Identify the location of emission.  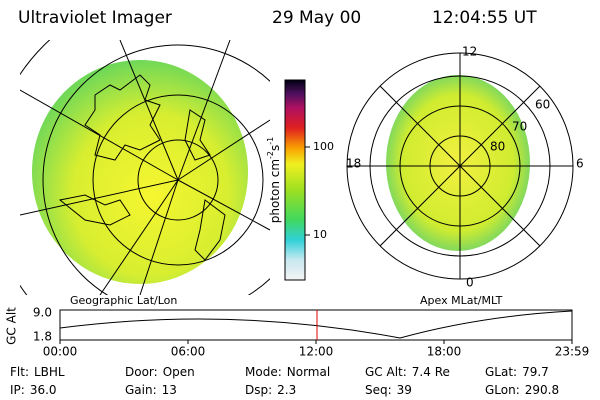
(458, 163).